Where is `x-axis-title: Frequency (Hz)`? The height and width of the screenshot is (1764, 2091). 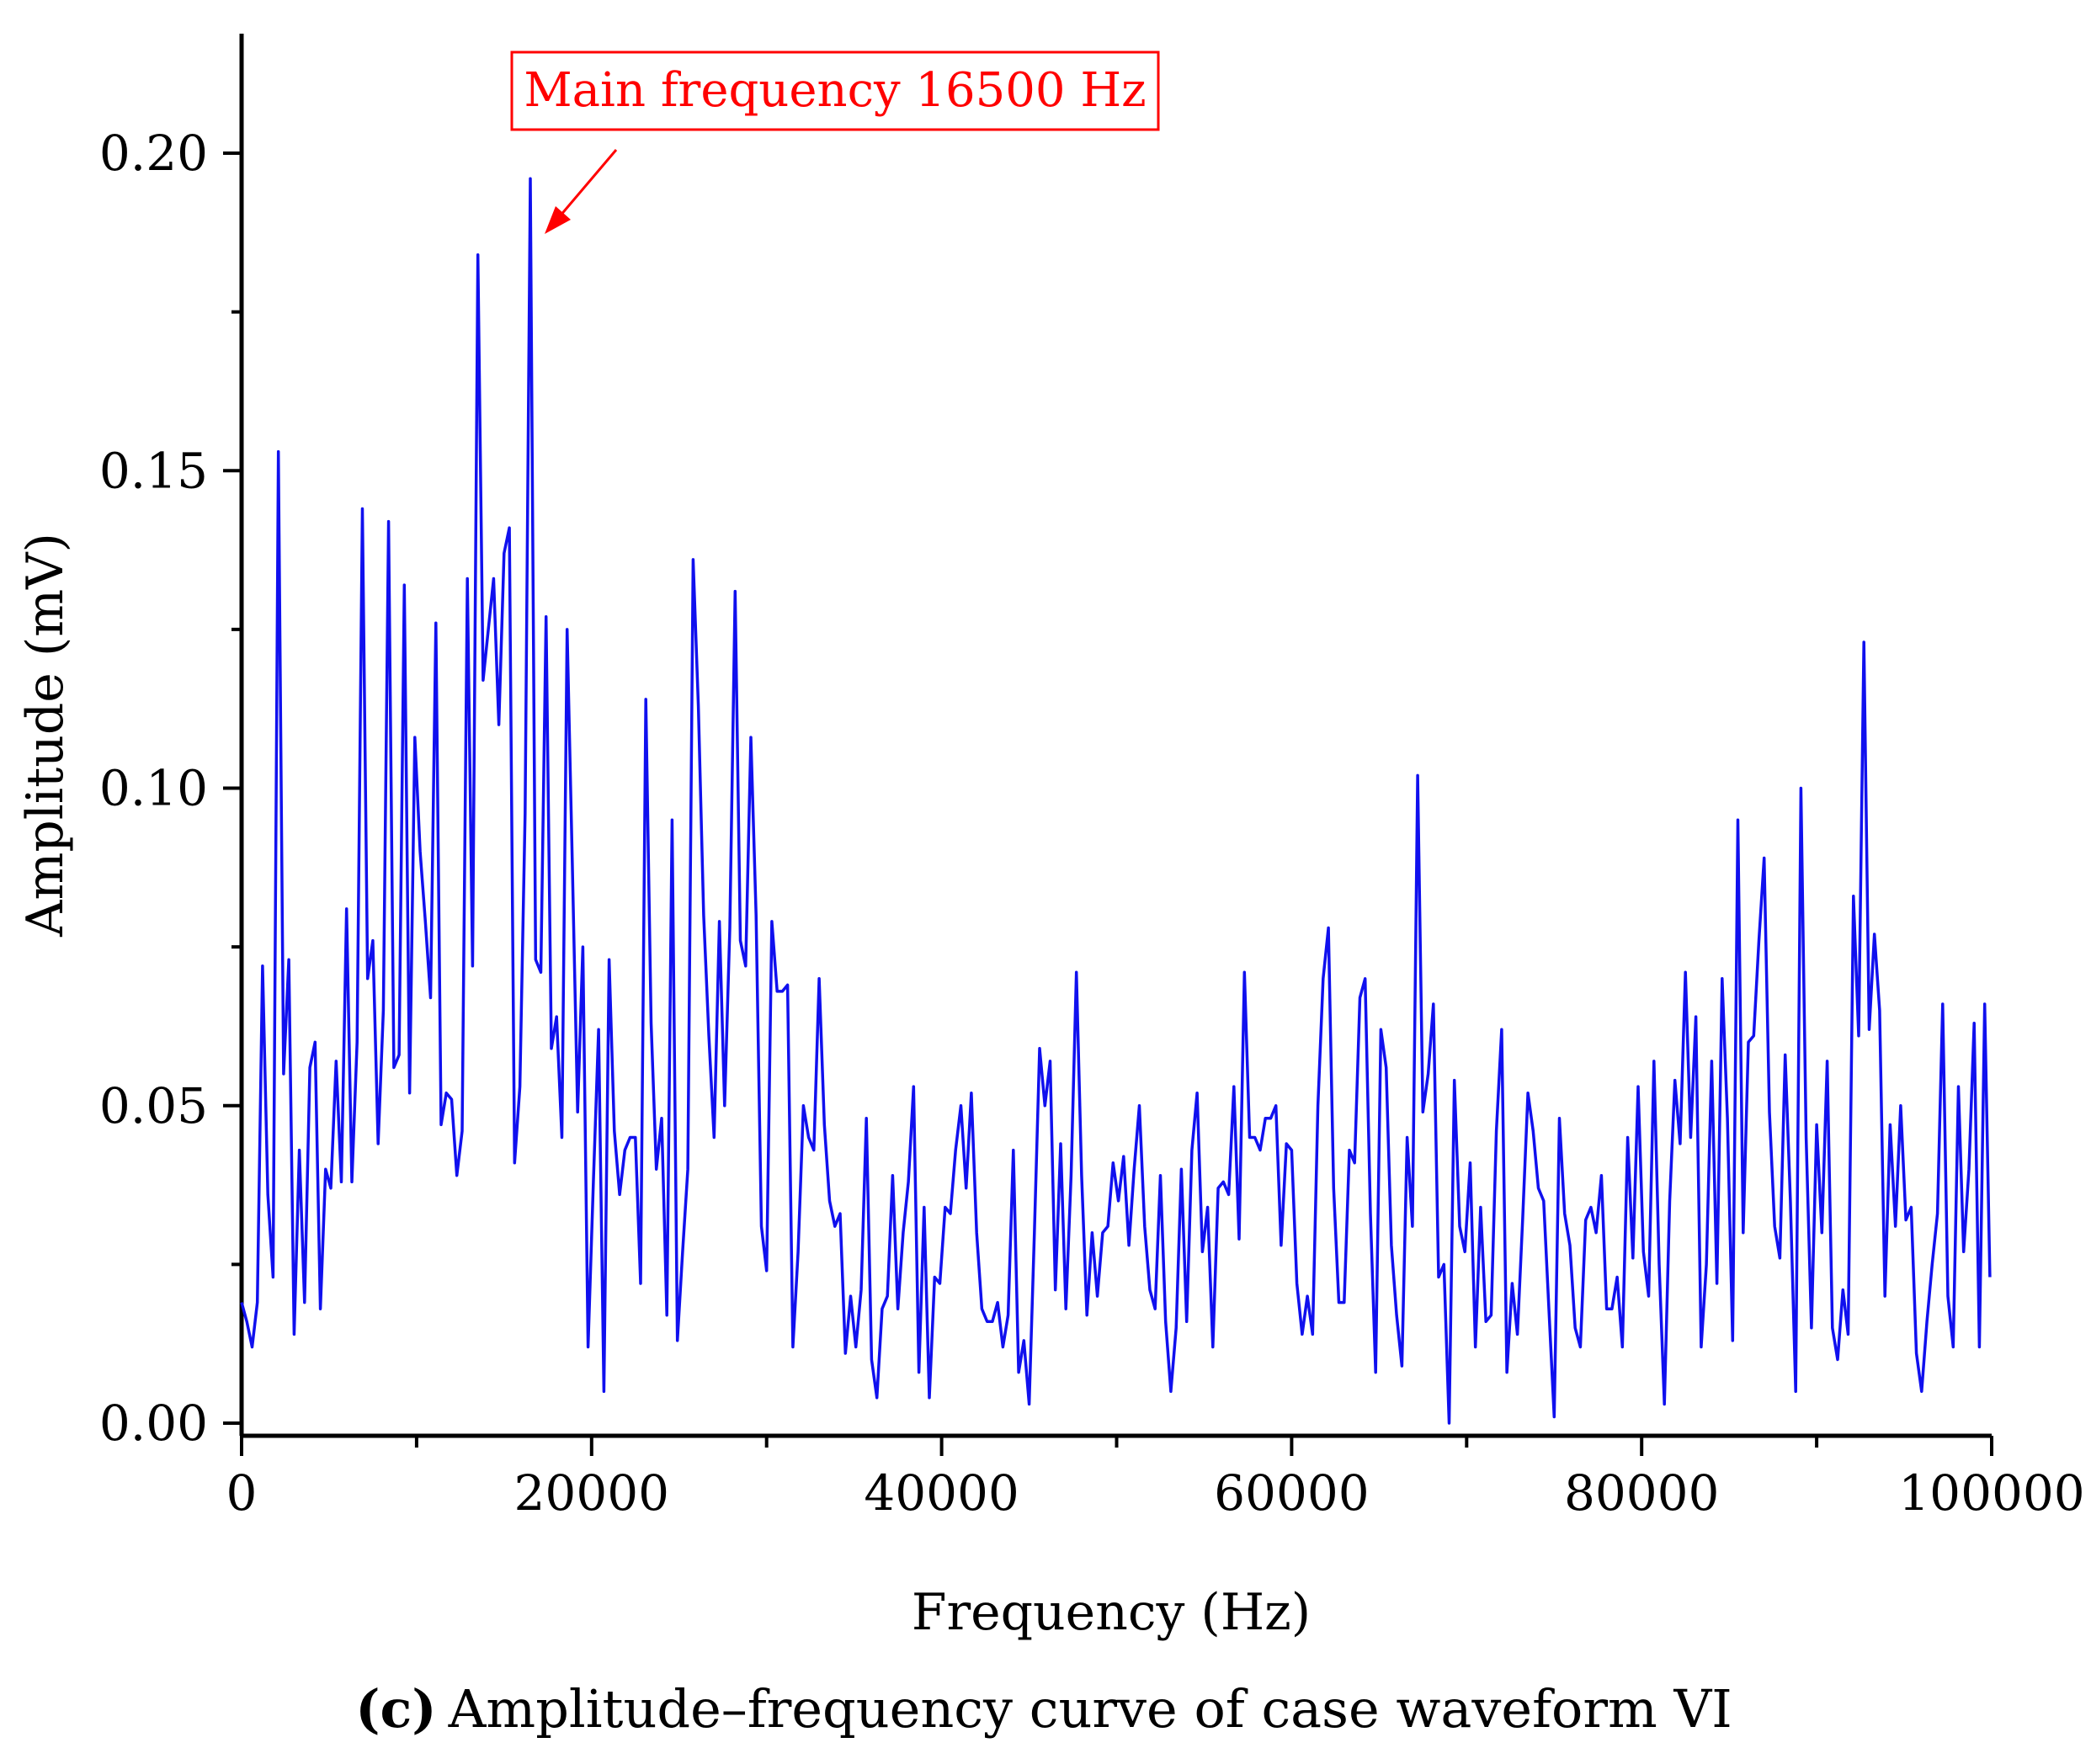
x-axis-title: Frequency (Hz) is located at coordinates (1111, 1612).